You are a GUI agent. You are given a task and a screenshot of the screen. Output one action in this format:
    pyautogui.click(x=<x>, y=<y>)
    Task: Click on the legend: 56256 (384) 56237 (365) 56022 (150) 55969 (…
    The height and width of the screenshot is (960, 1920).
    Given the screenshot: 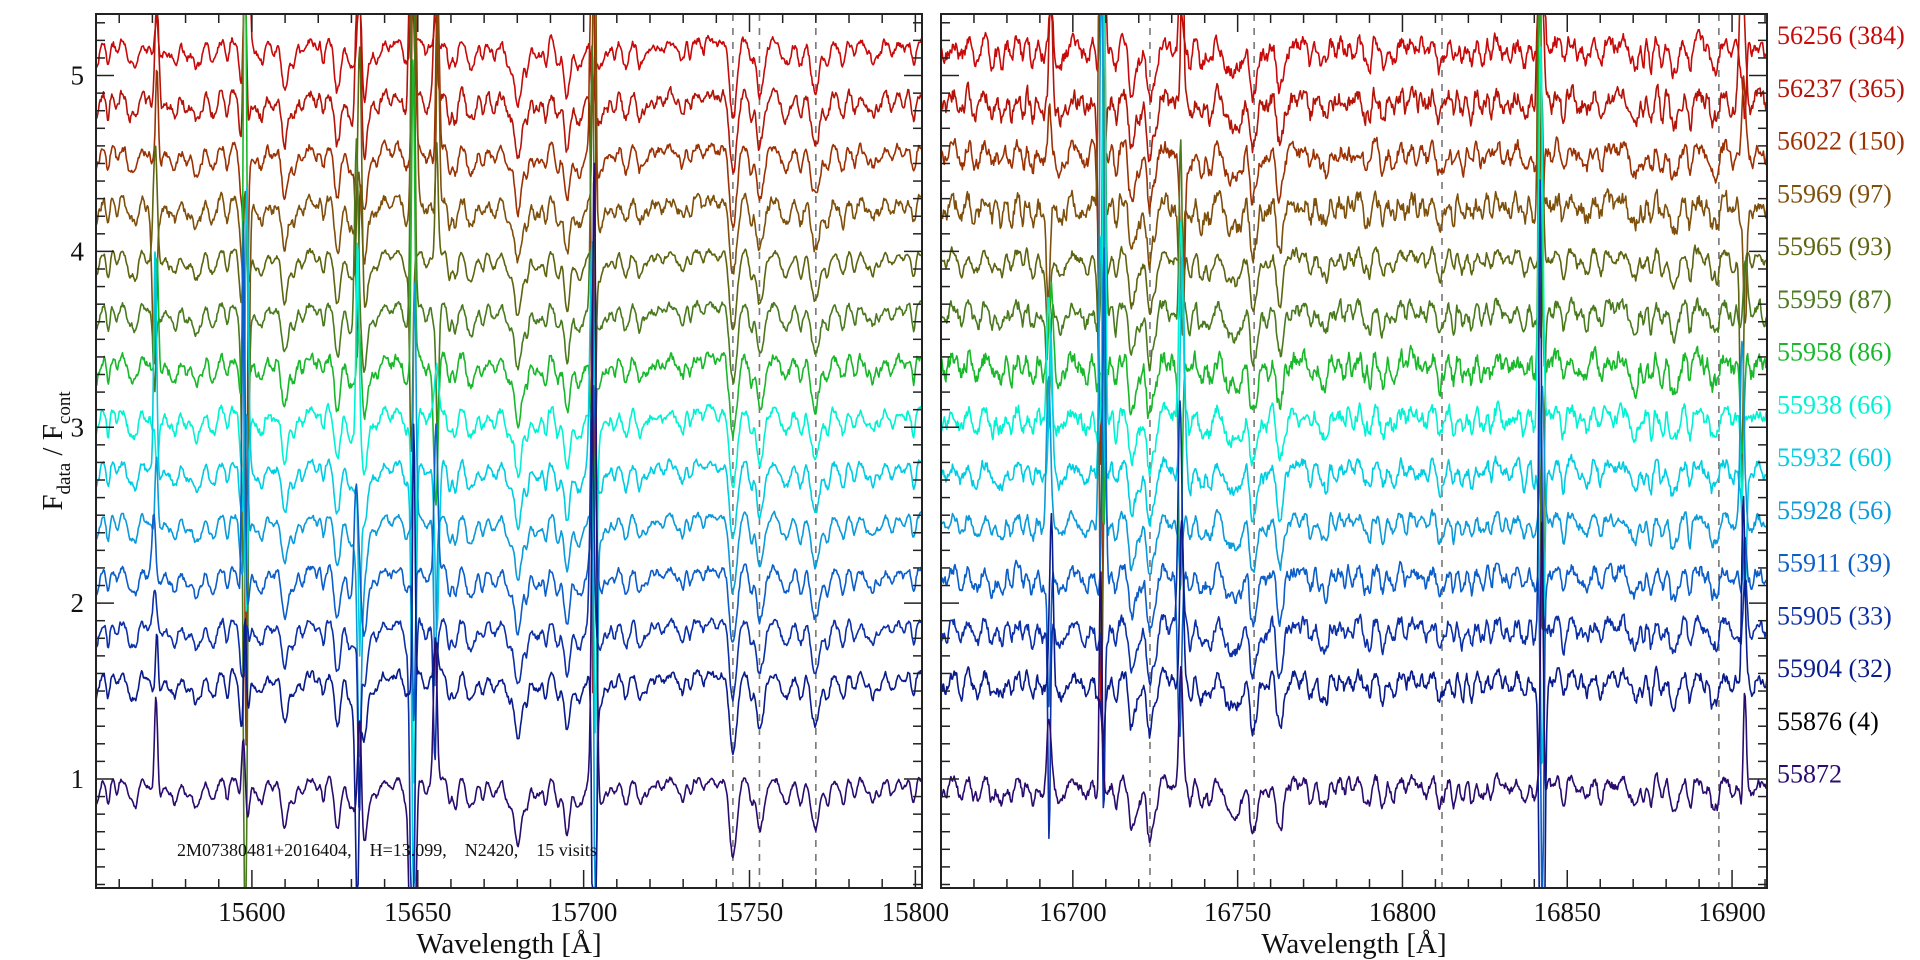 What is the action you would take?
    pyautogui.click(x=1841, y=405)
    